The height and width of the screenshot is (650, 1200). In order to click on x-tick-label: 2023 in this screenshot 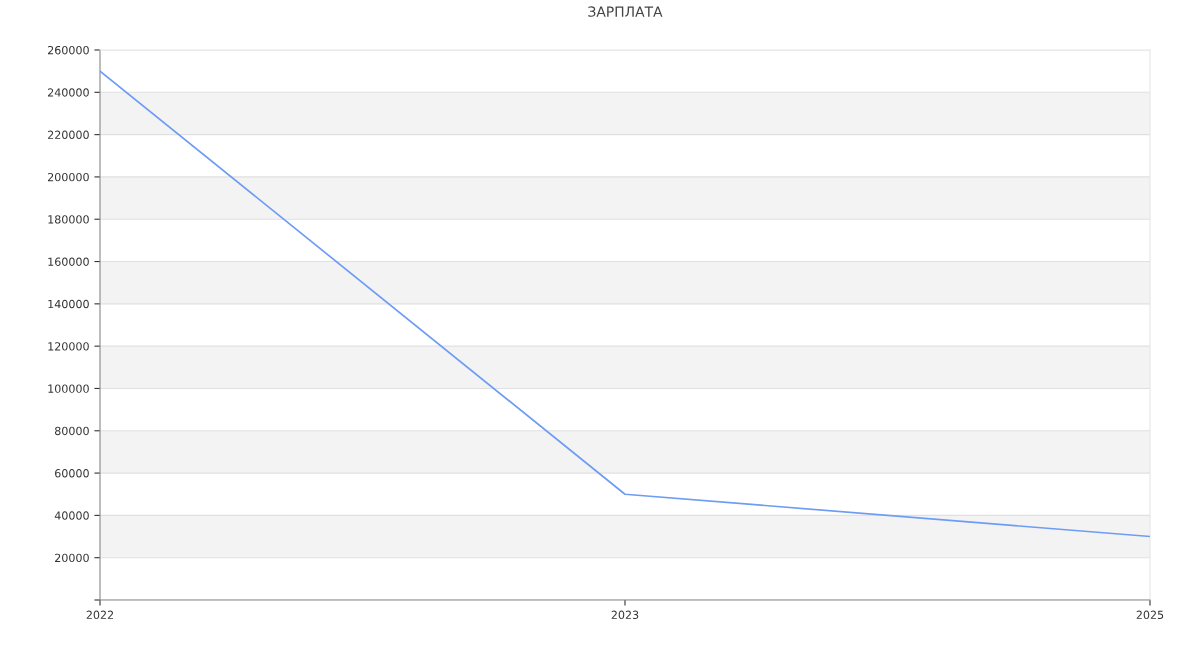, I will do `click(625, 615)`.